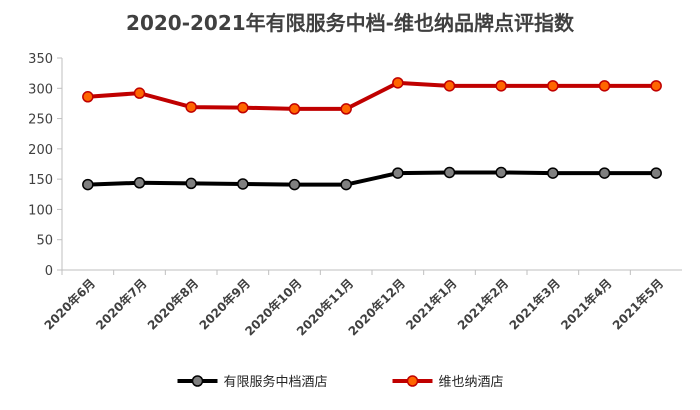 The height and width of the screenshot is (410, 700). Describe the element at coordinates (40, 150) in the screenshot. I see `y-tick-label: 200` at that location.